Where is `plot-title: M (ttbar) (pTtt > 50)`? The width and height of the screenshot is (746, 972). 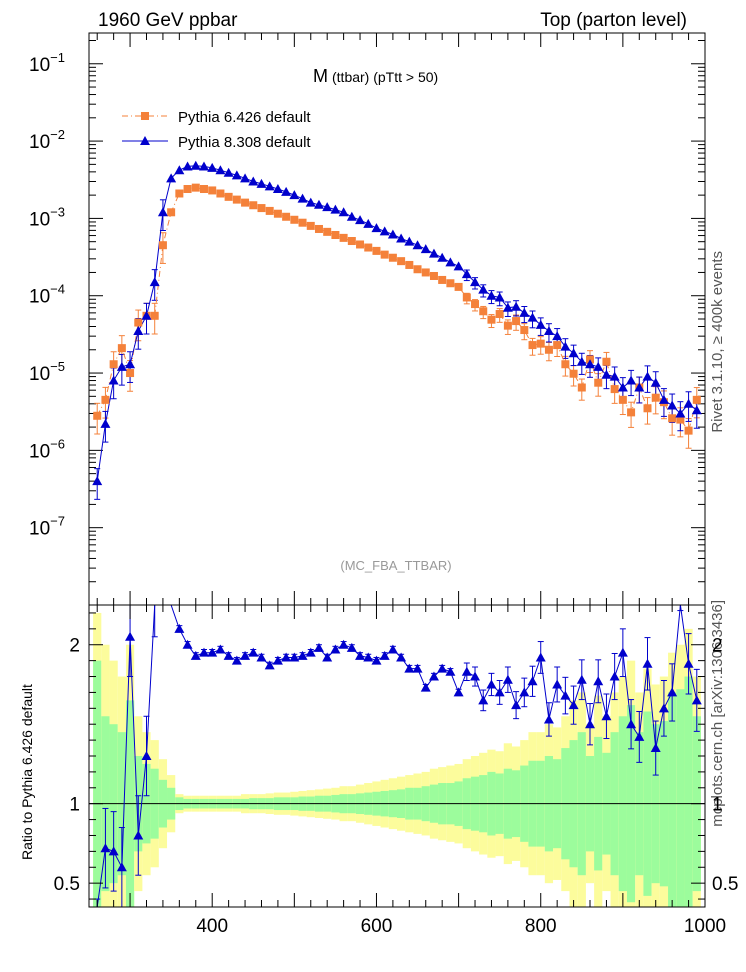
plot-title: M (ttbar) (pTtt > 50) is located at coordinates (375, 76).